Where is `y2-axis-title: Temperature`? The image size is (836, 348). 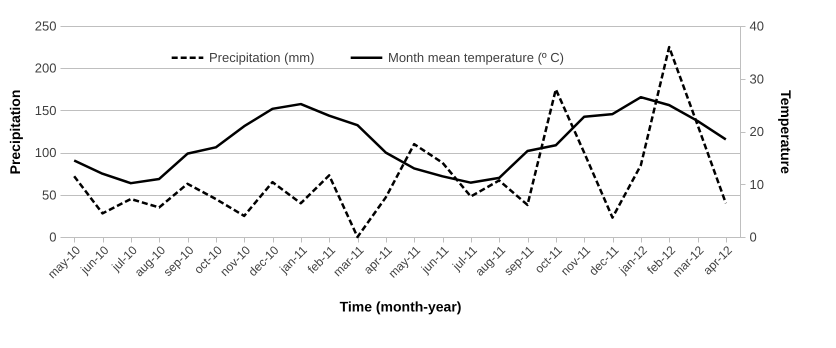 y2-axis-title: Temperature is located at coordinates (786, 132).